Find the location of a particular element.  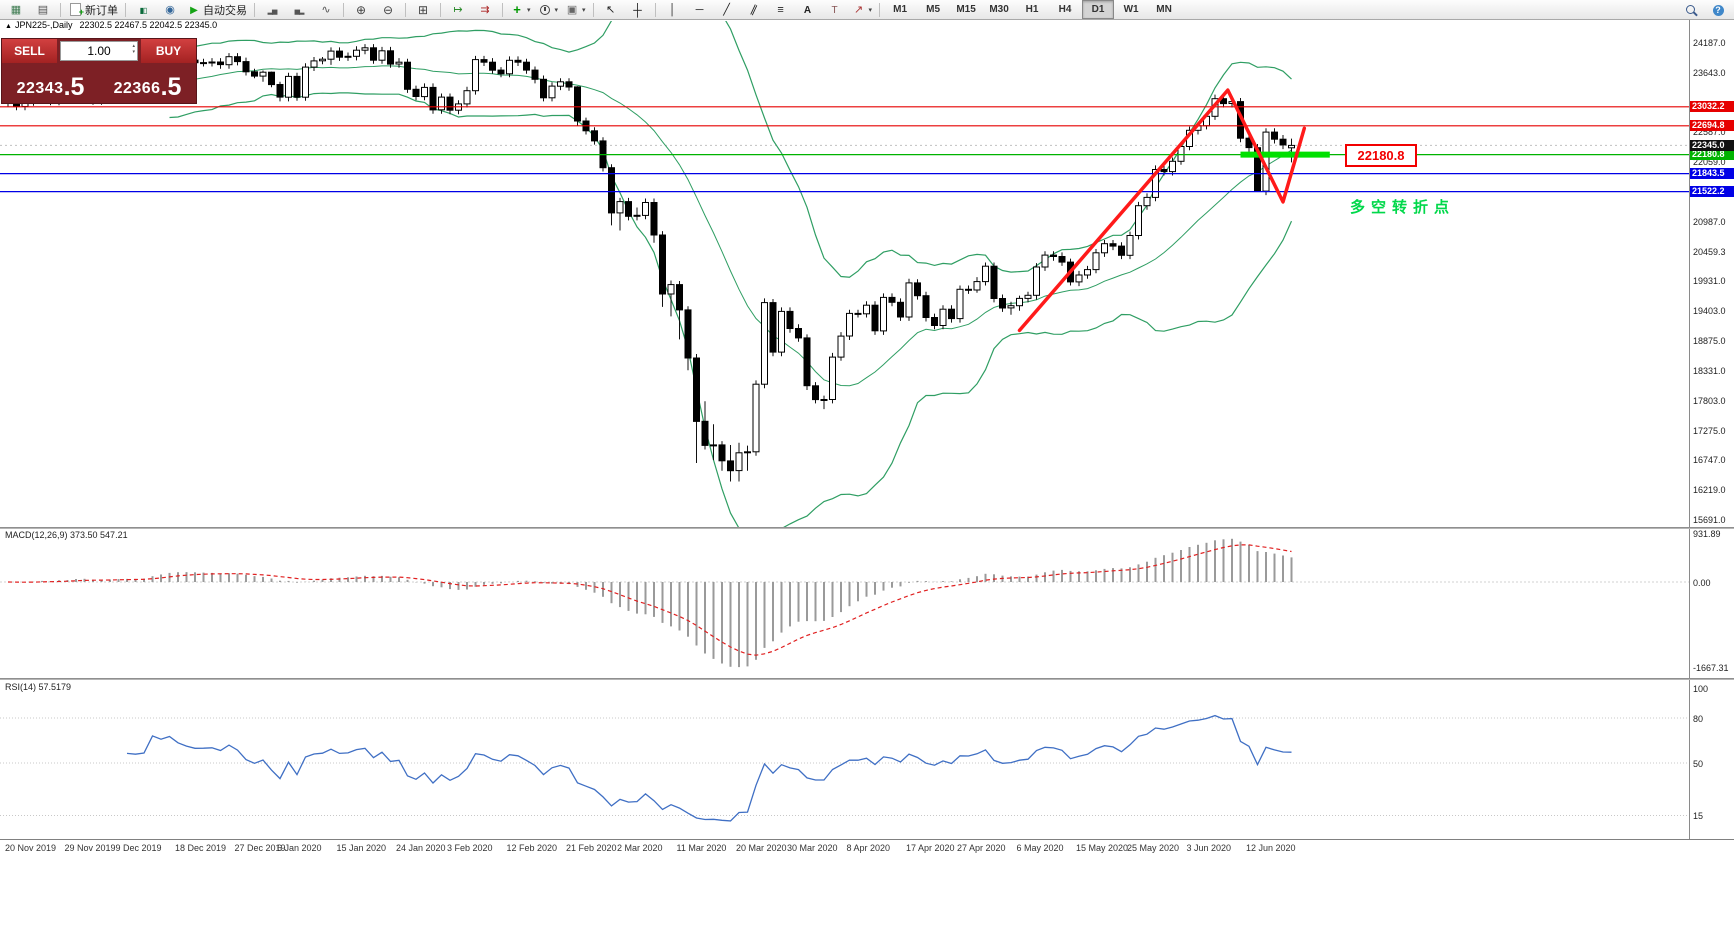

chart-profiles-button is located at coordinates (43, 10).